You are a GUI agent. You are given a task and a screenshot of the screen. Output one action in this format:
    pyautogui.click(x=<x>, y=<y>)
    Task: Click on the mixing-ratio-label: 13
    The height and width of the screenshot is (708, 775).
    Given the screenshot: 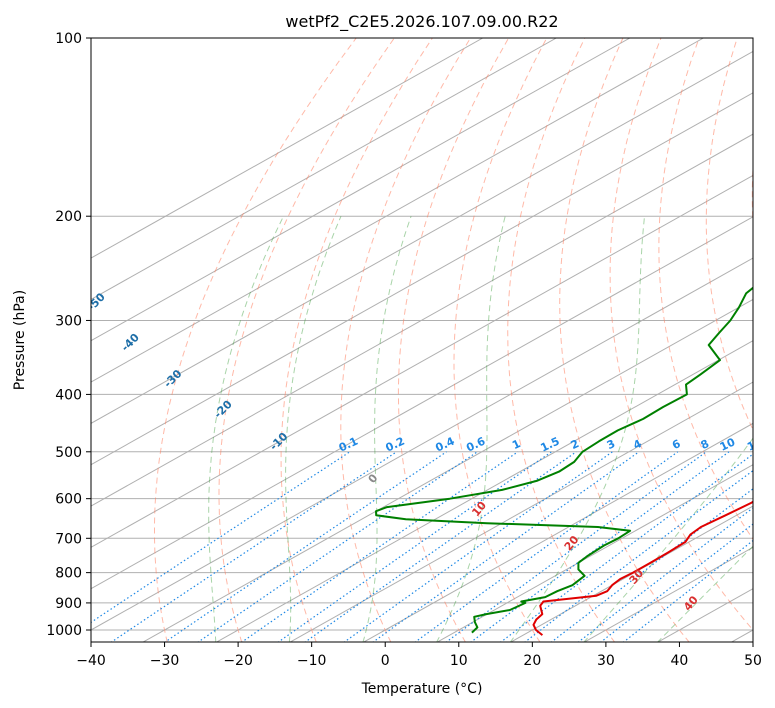 What is the action you would take?
    pyautogui.click(x=754, y=444)
    